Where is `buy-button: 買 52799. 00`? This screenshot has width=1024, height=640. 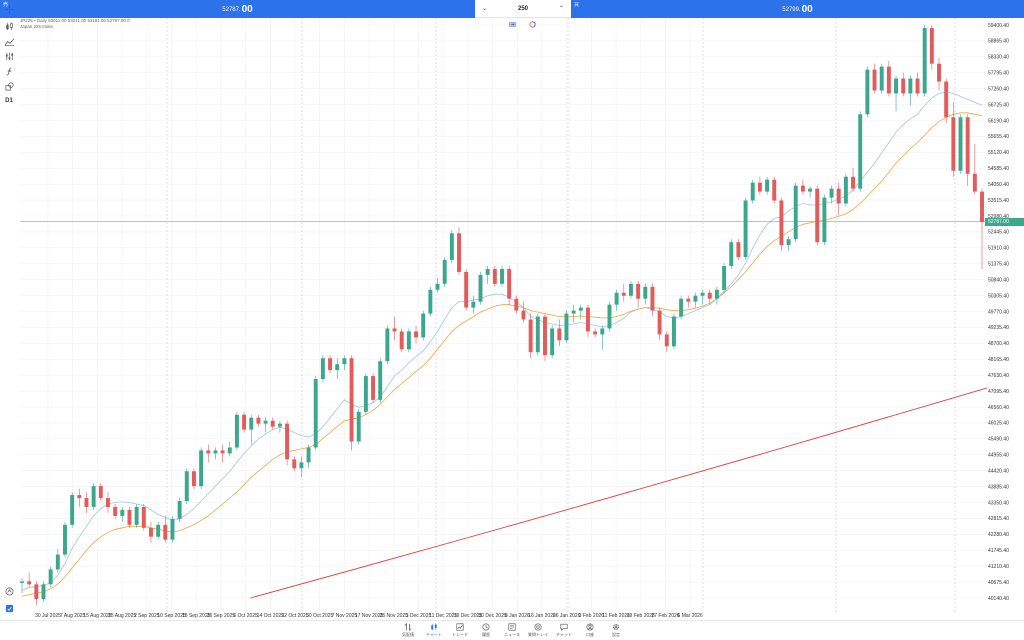
buy-button: 買 52799. 00 is located at coordinates (797, 9).